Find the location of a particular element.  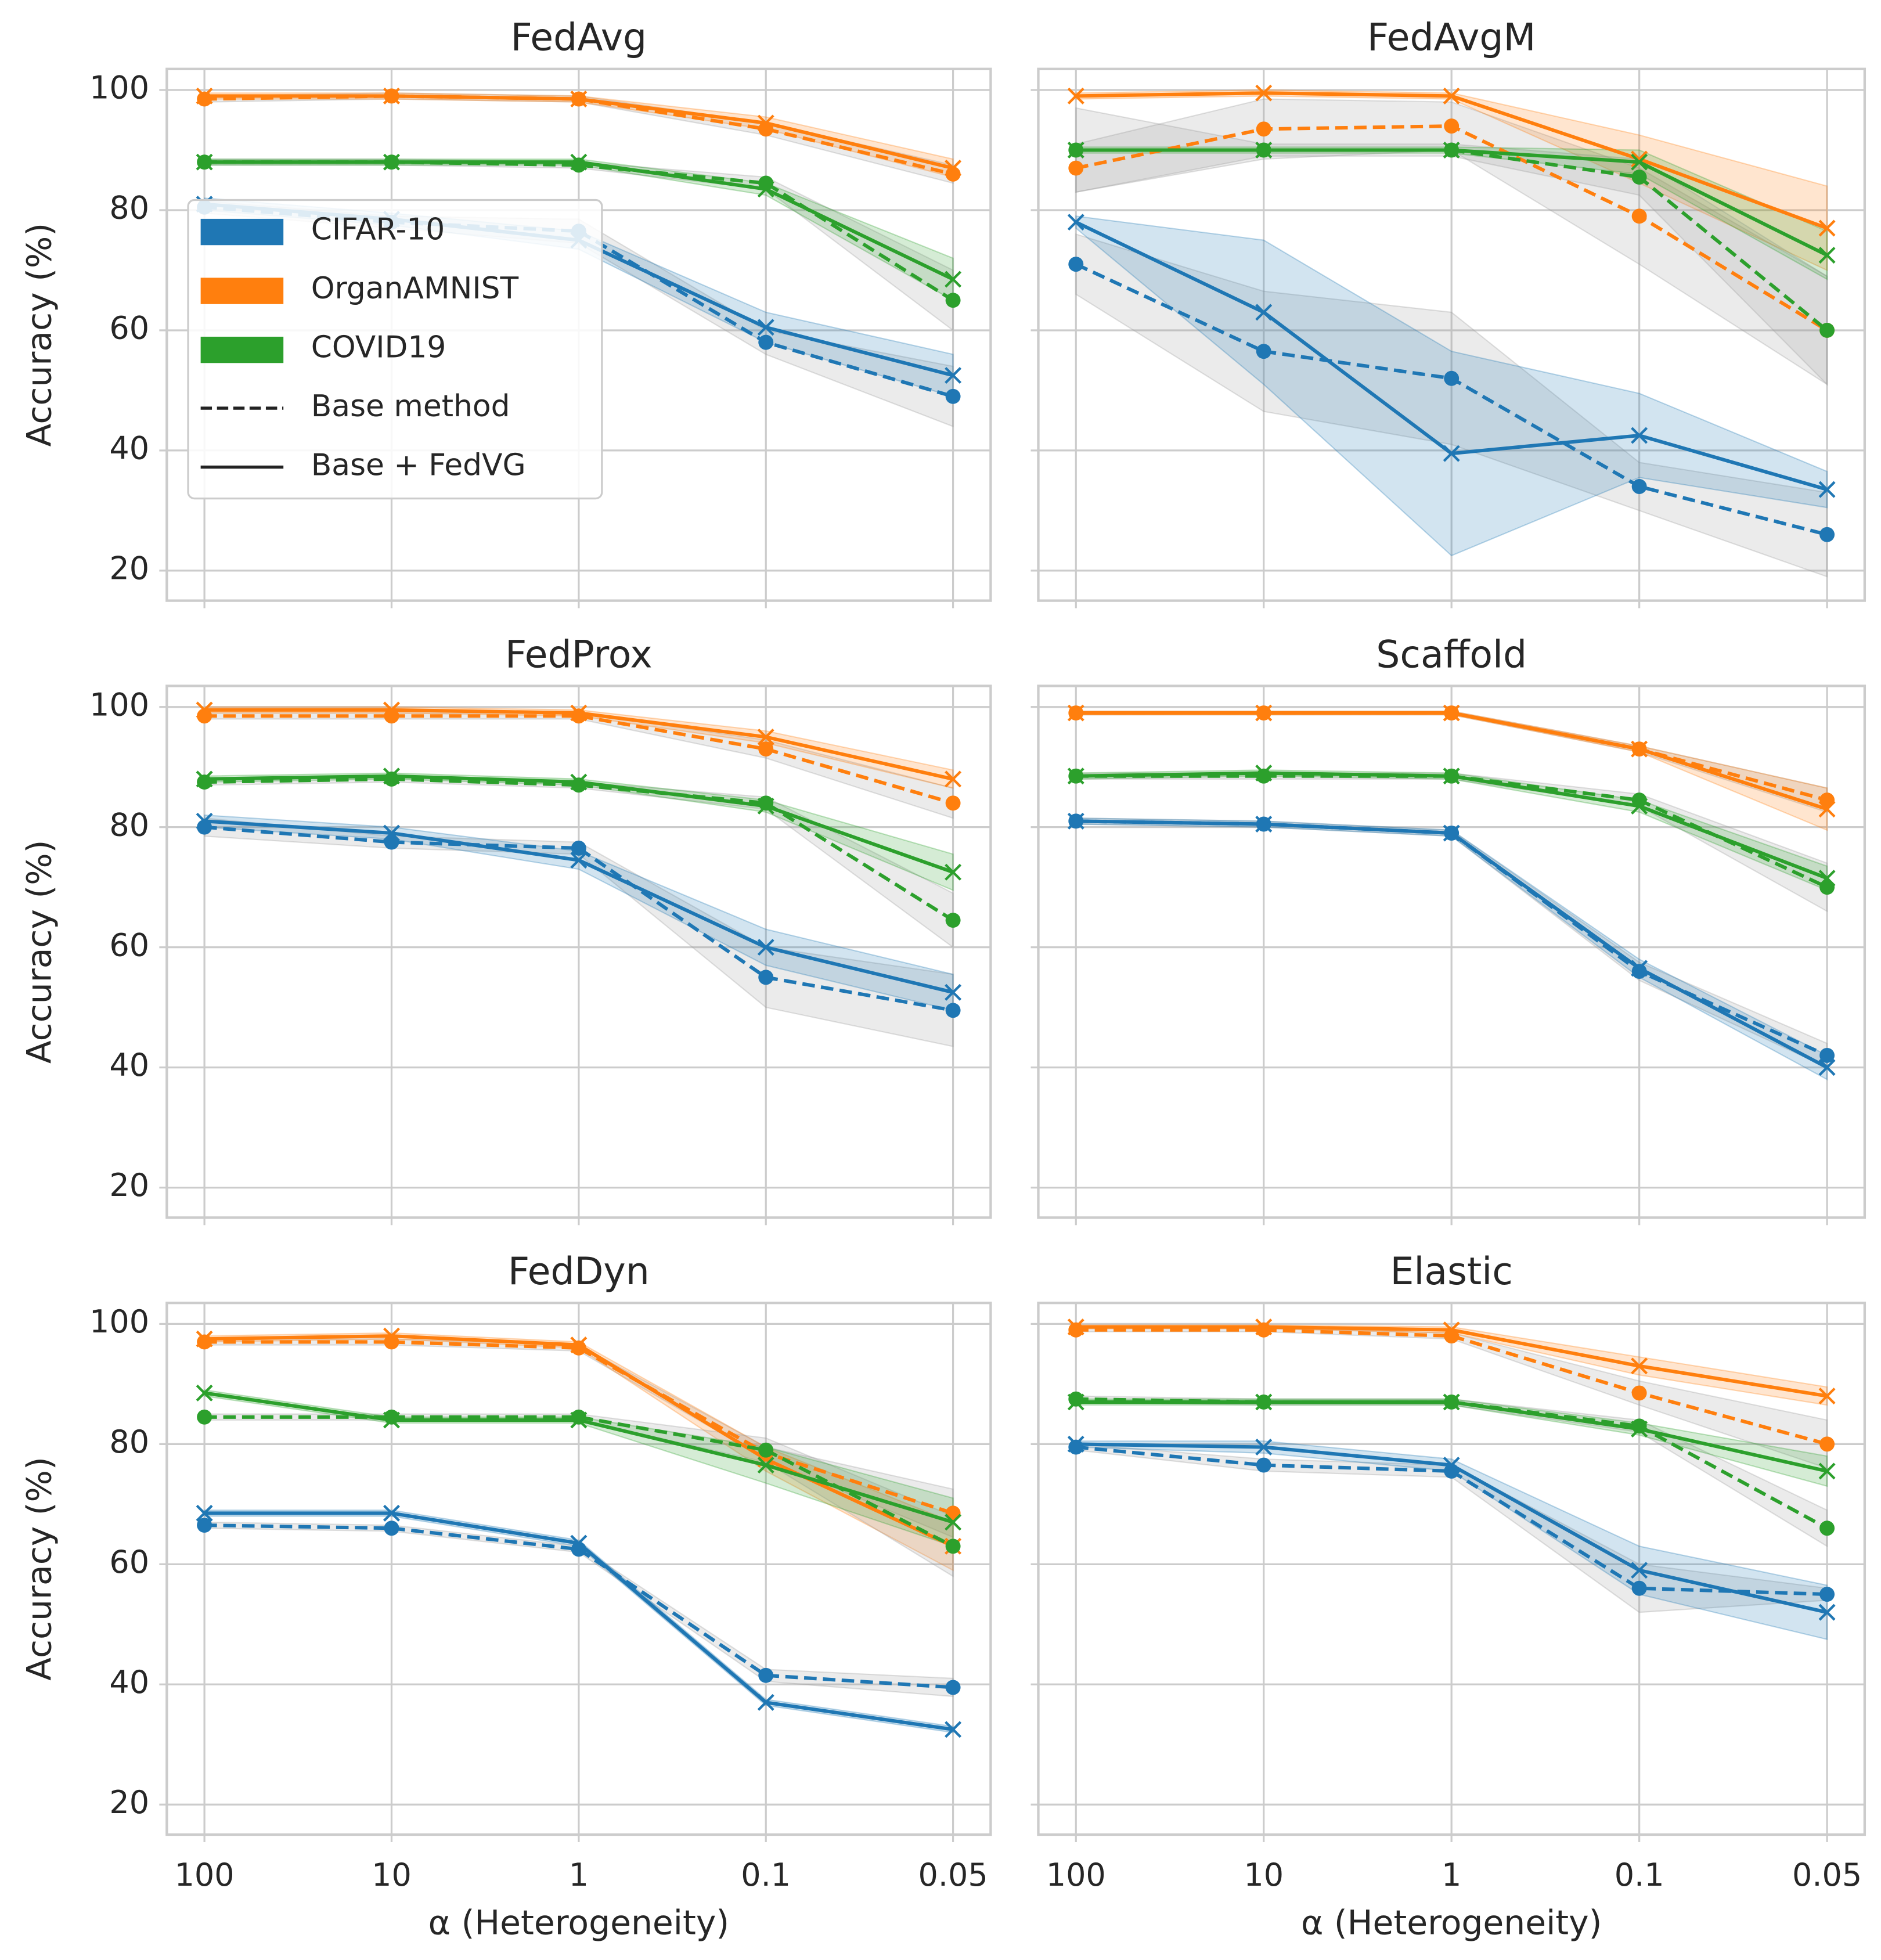

legend-label: Base + FedVG is located at coordinates (419, 465).